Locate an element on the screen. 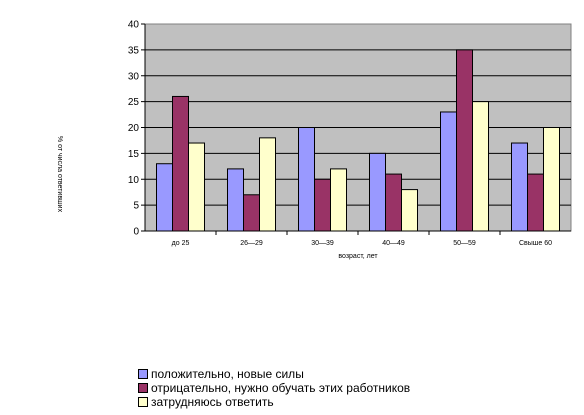 This screenshot has height=415, width=584. y-tick-label: 20 is located at coordinates (134, 128).